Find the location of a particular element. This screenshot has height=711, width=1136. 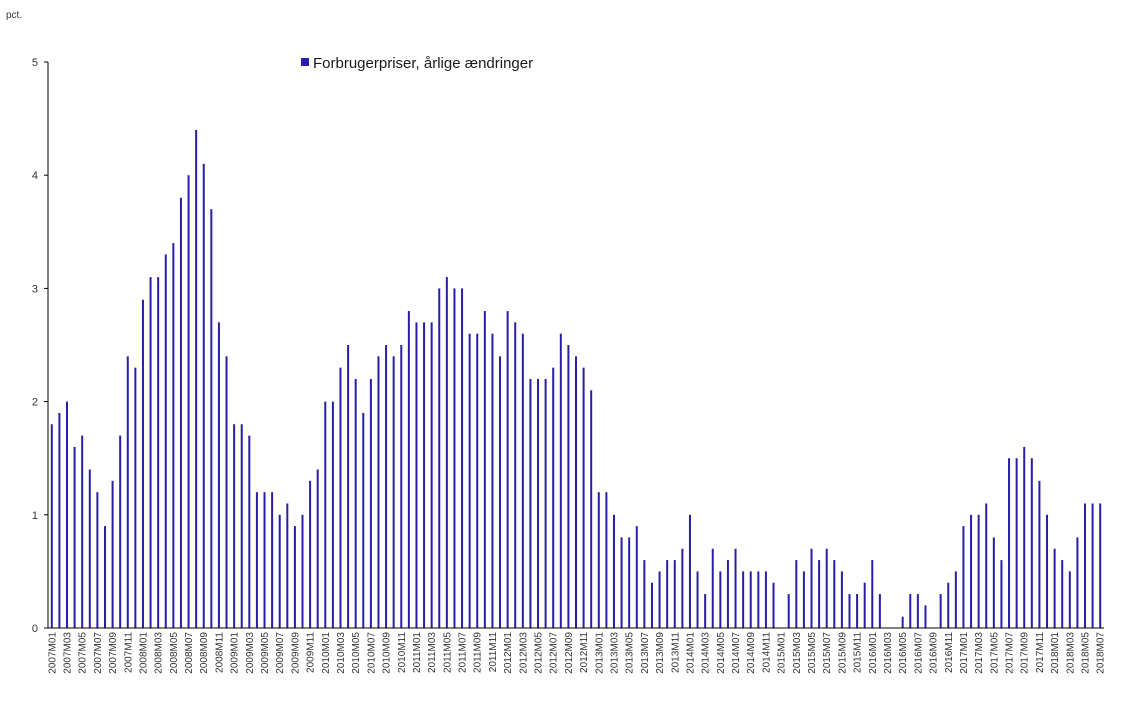

x-tick-label: 2011M07 is located at coordinates (463, 652).